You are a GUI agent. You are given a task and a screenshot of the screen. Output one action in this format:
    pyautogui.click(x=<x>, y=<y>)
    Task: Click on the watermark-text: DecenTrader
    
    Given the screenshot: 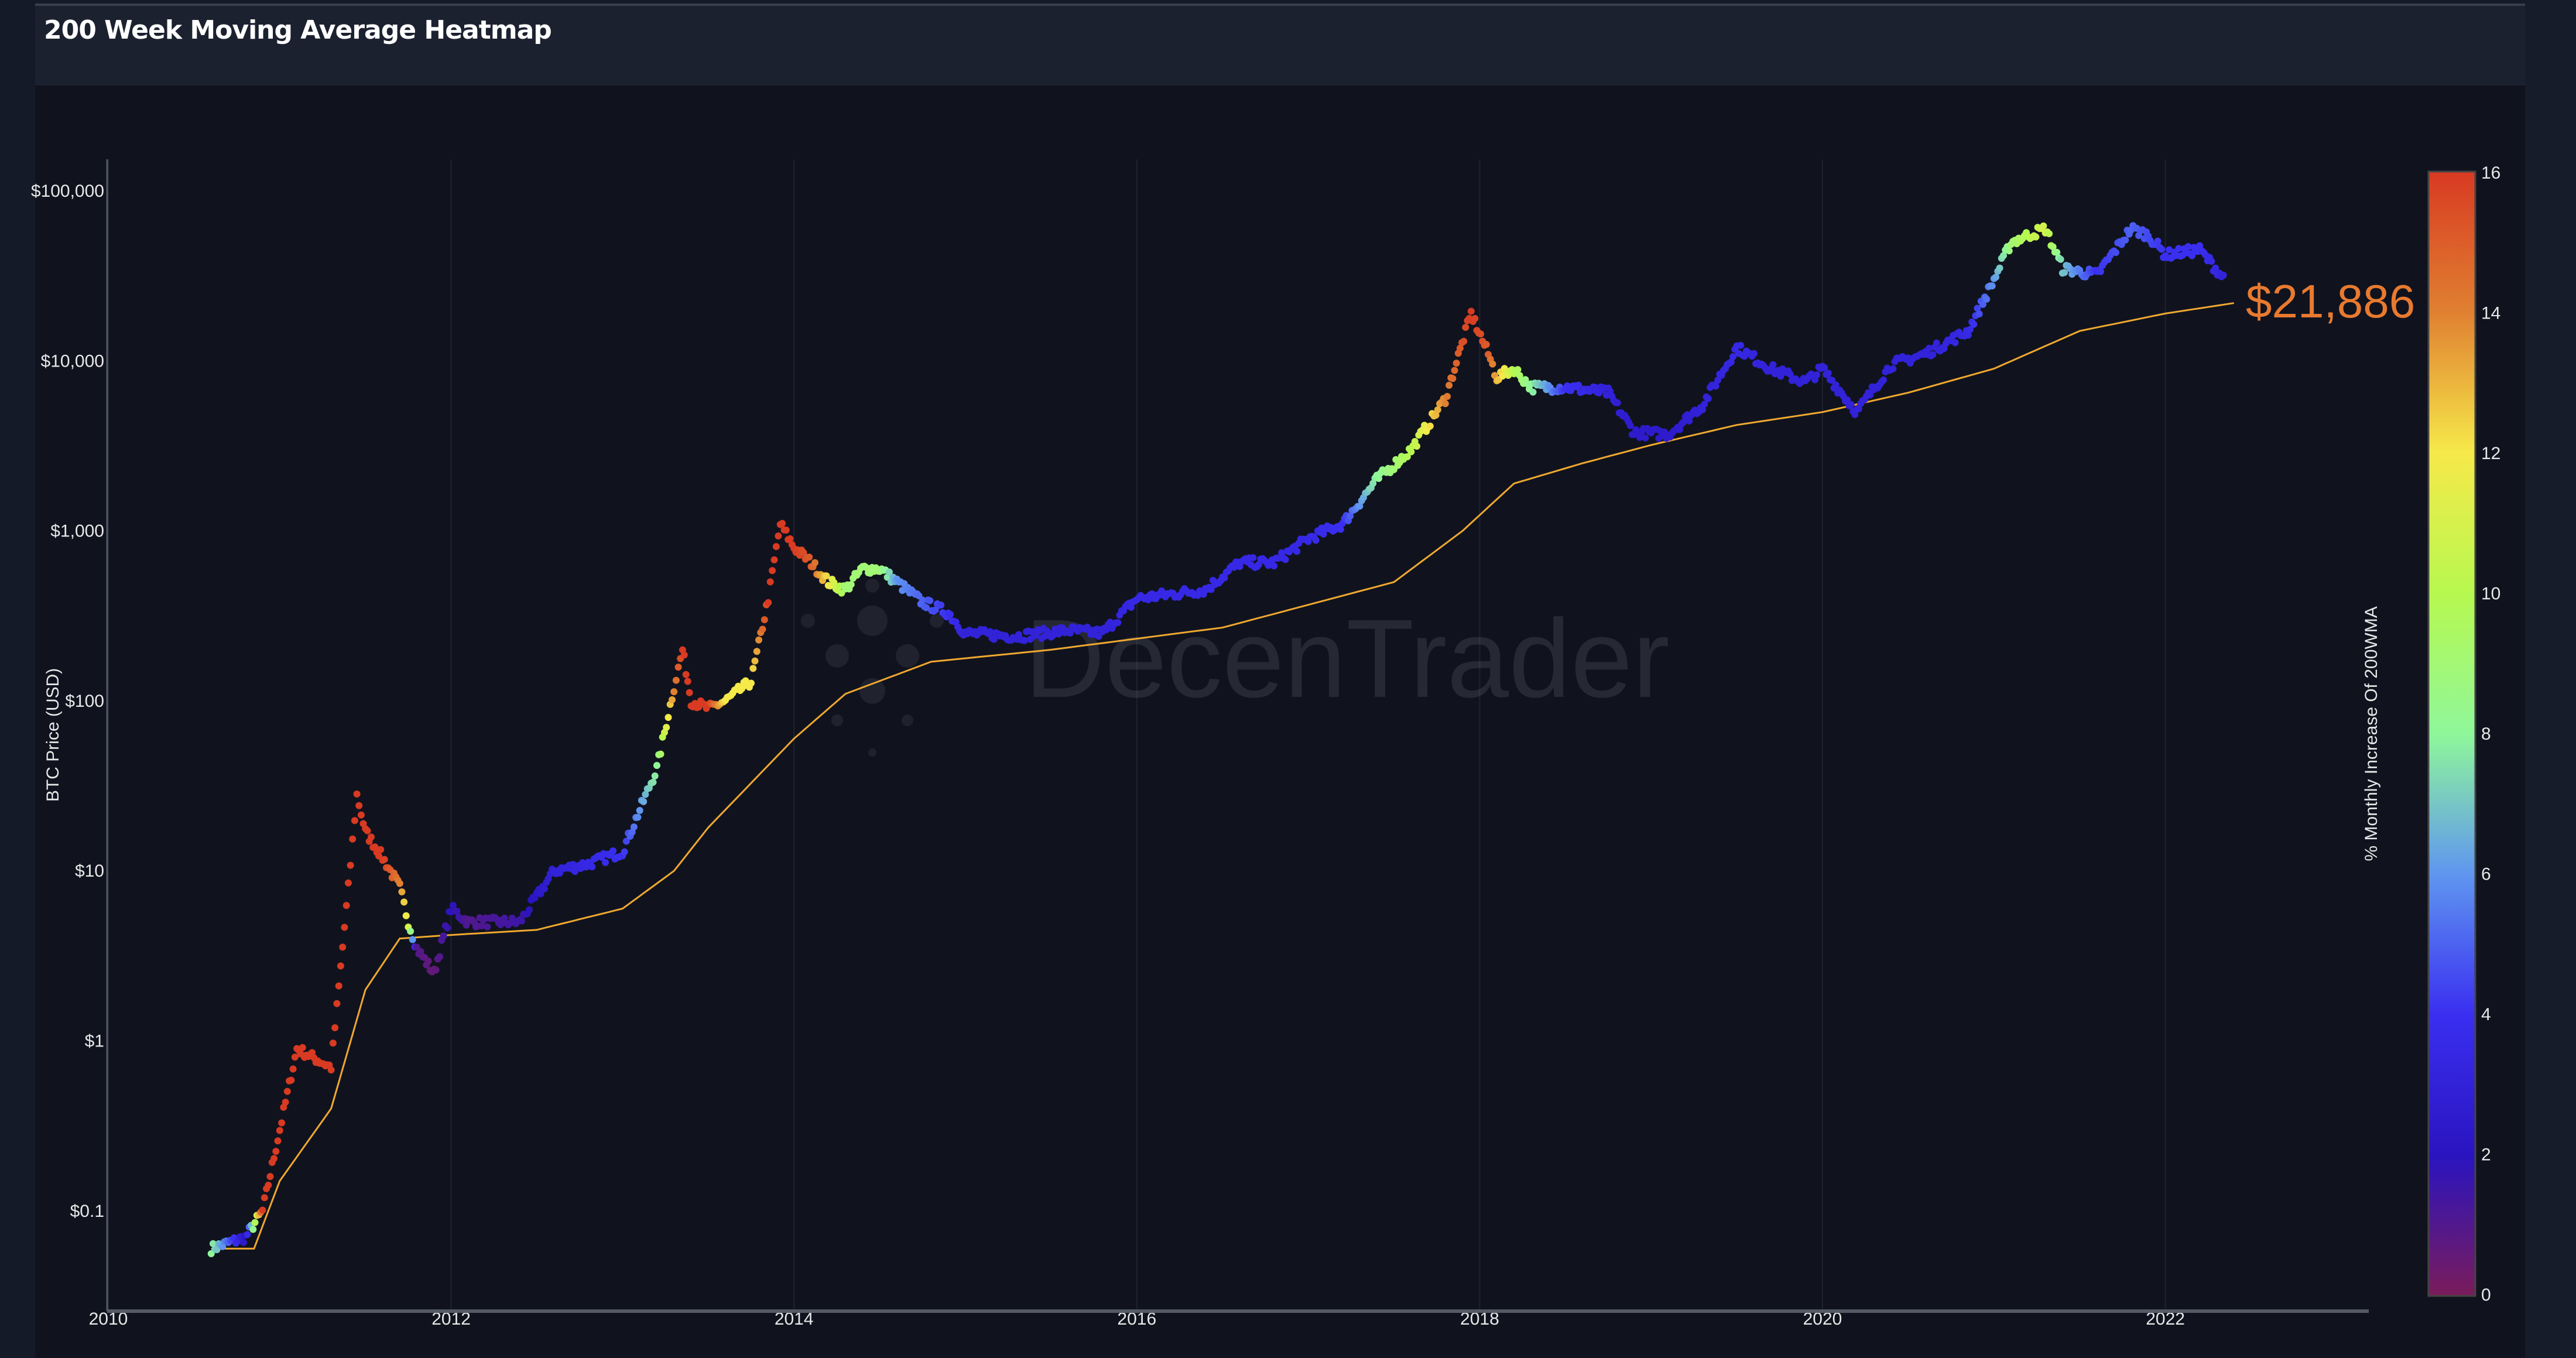 What is the action you would take?
    pyautogui.click(x=1347, y=659)
    